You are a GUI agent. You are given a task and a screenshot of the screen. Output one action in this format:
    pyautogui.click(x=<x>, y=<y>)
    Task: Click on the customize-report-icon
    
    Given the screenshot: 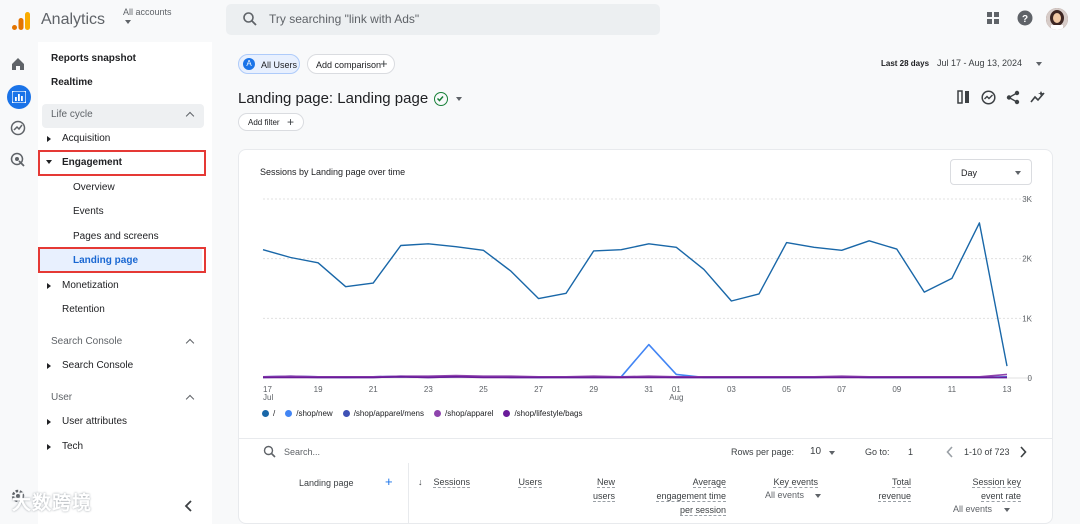 What is the action you would take?
    pyautogui.click(x=964, y=97)
    